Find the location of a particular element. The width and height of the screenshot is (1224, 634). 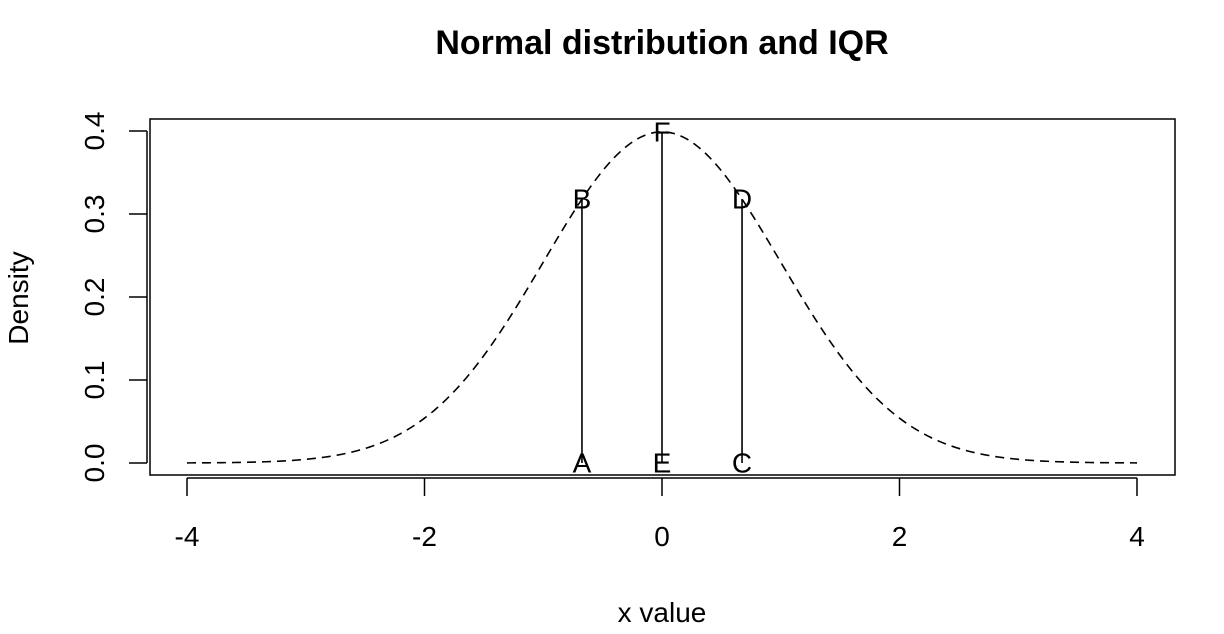

y-tick-label: 0.3 is located at coordinates (94, 214).